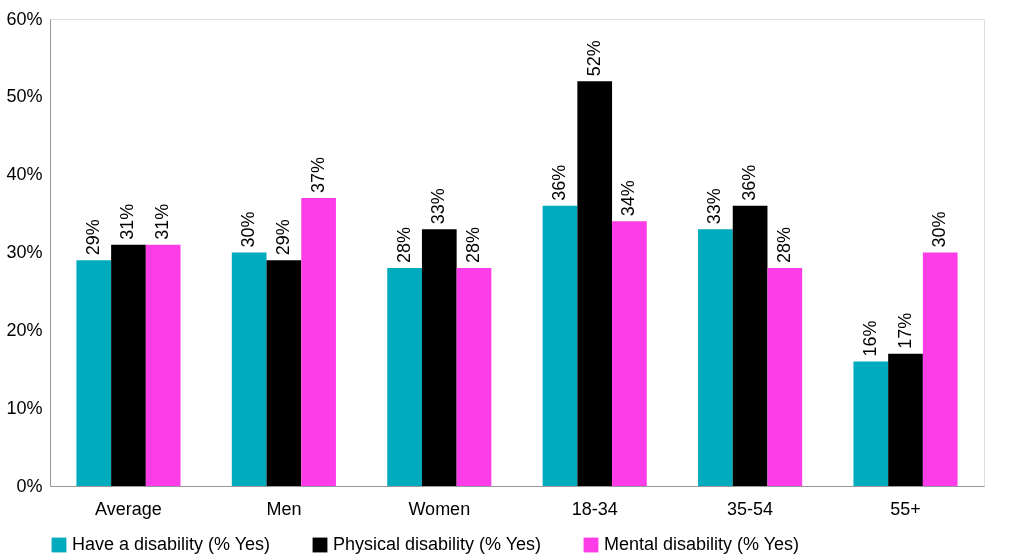 This screenshot has height=559, width=1014. What do you see at coordinates (284, 508) in the screenshot?
I see `x-tick-label: Men` at bounding box center [284, 508].